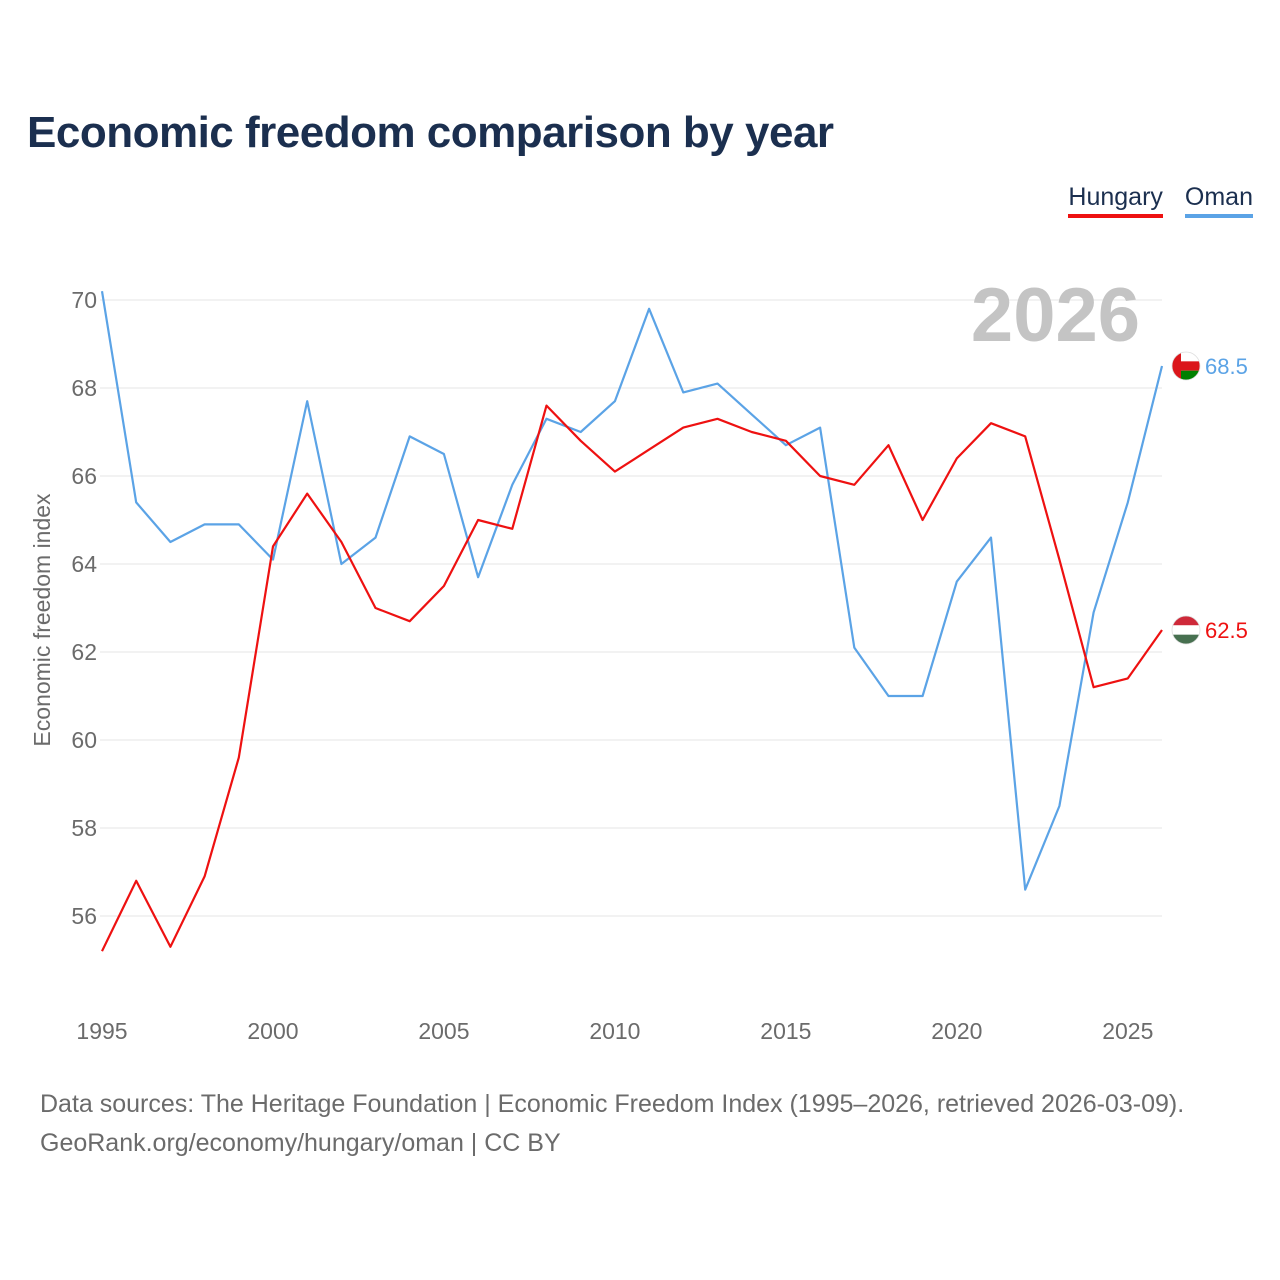  Describe the element at coordinates (1127, 1031) in the screenshot. I see `x-tick-label: 2025` at that location.